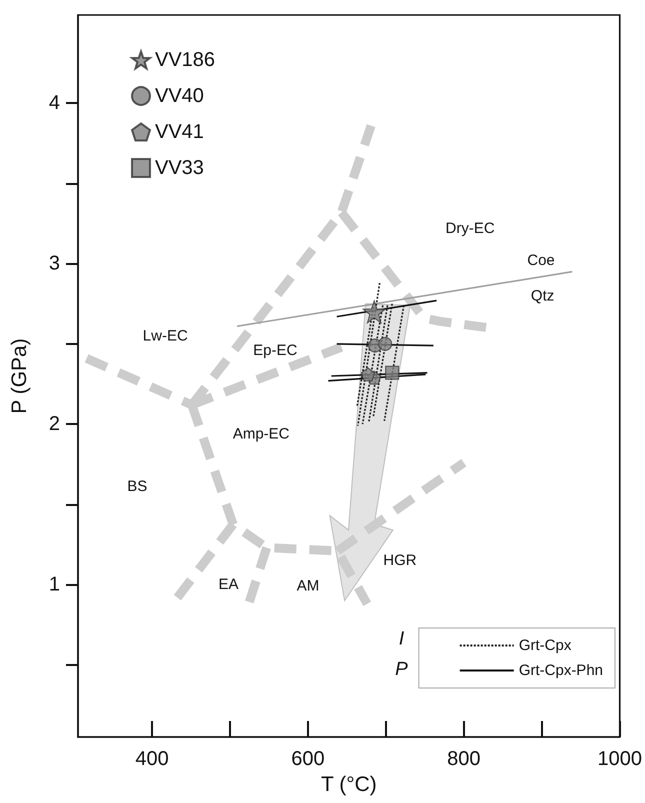  I want to click on annotation: Coe, so click(541, 260).